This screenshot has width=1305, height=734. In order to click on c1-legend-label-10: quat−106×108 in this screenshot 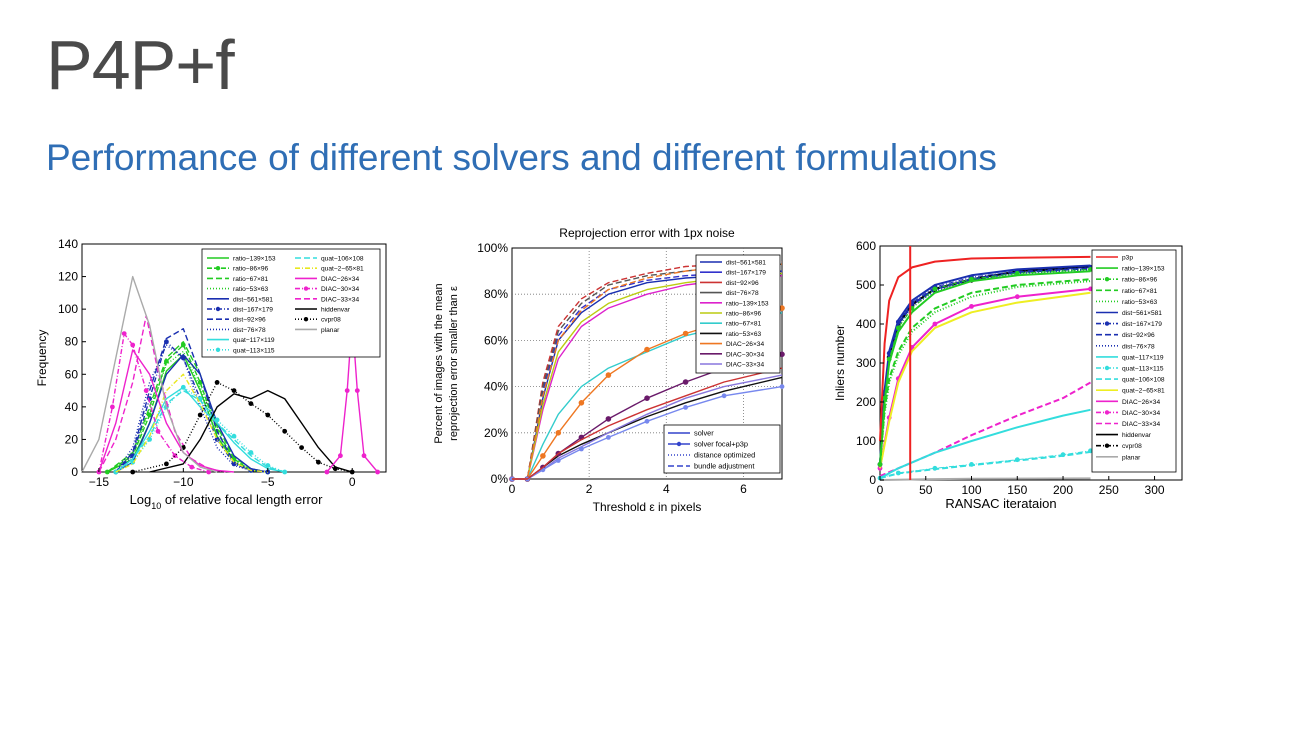, I will do `click(342, 259)`.